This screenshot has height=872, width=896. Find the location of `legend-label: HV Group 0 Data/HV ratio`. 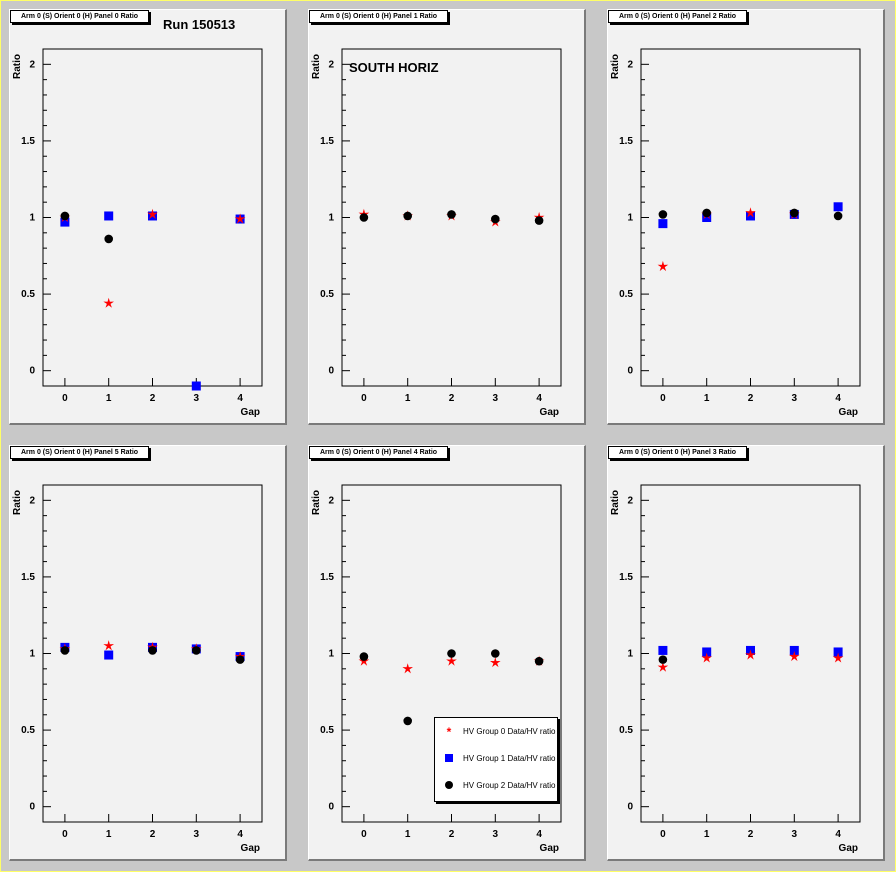

legend-label: HV Group 0 Data/HV ratio is located at coordinates (509, 731).